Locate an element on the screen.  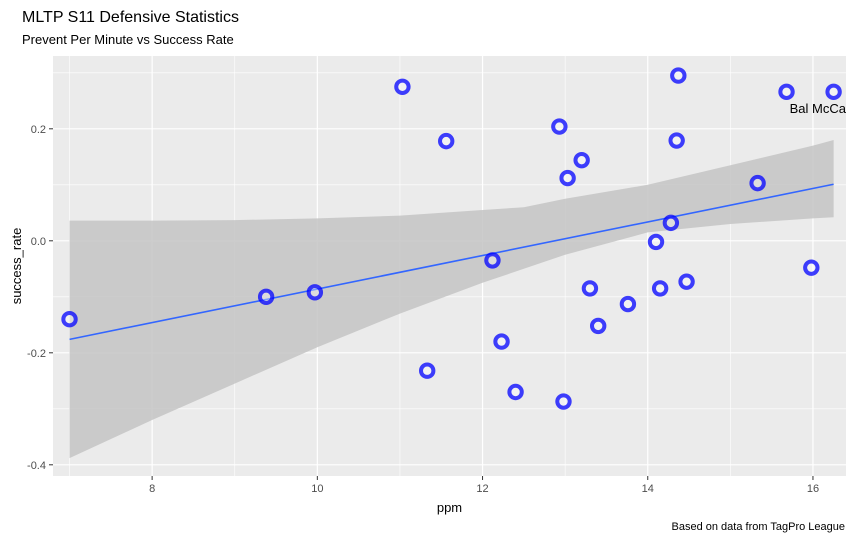
y-axis-ticks: -0.4 -0.2 0.0 0.2 is located at coordinates (40, 298).